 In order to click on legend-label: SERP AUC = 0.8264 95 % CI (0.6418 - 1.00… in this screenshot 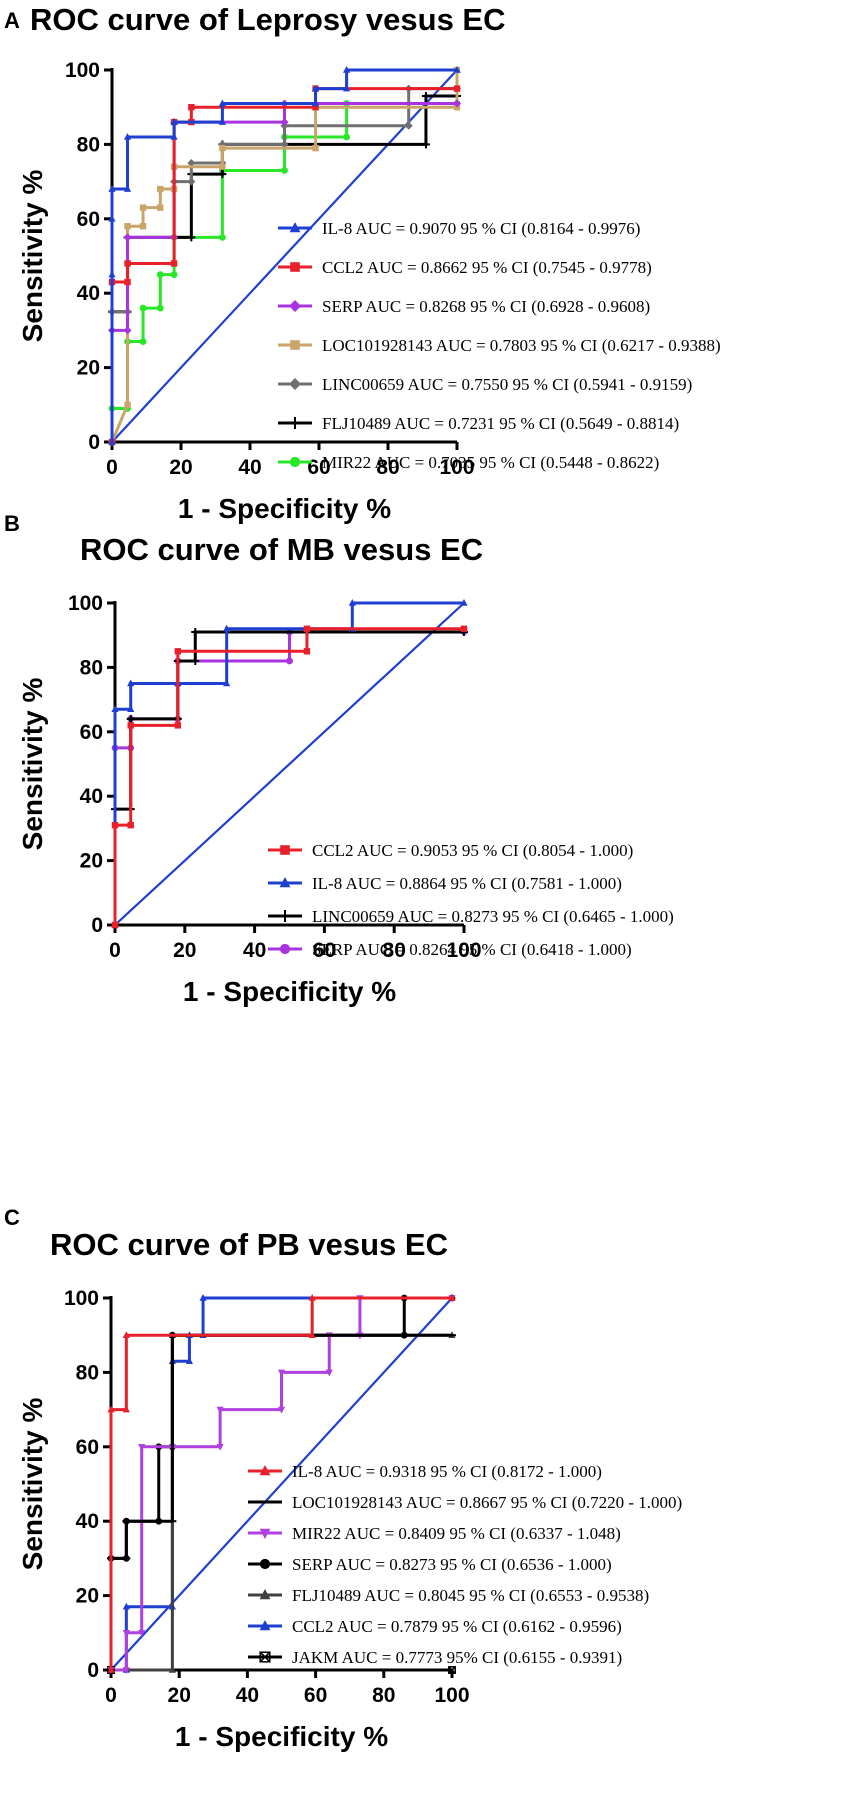, I will do `click(472, 949)`.